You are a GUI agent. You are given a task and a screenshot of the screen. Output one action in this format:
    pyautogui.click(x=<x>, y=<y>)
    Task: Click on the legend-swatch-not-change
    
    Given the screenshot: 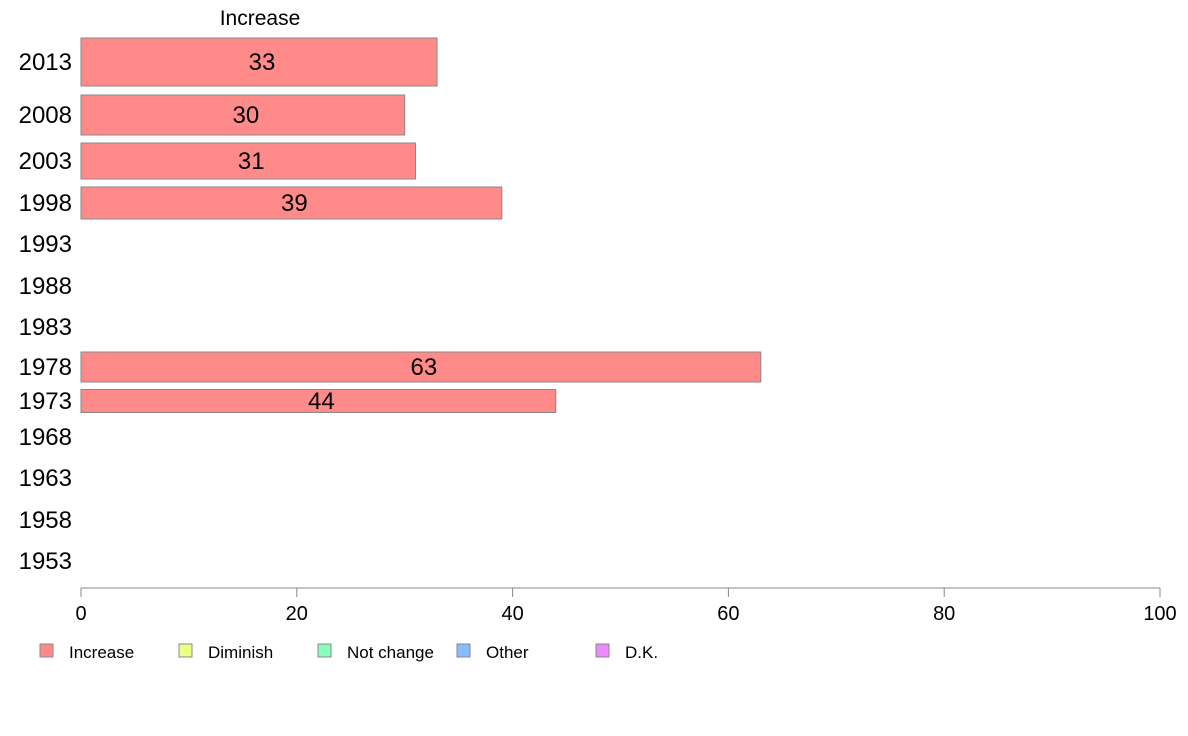 What is the action you would take?
    pyautogui.click(x=324, y=650)
    